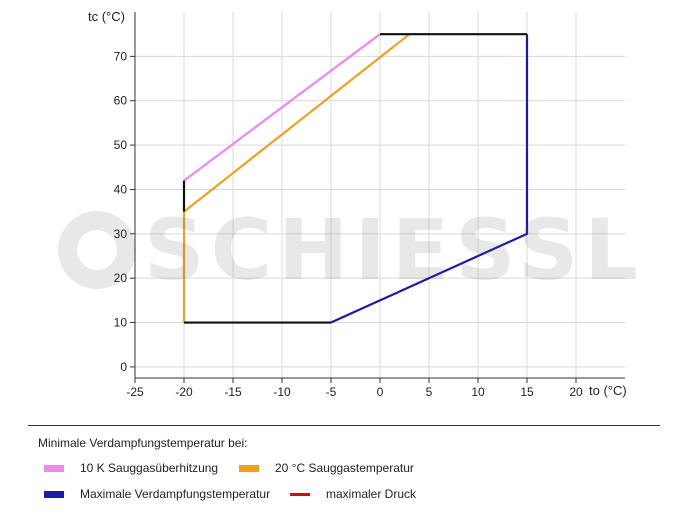 The width and height of the screenshot is (685, 514). I want to click on legend-item-10k: 10 K Sauggasüberhitzung, so click(131, 468).